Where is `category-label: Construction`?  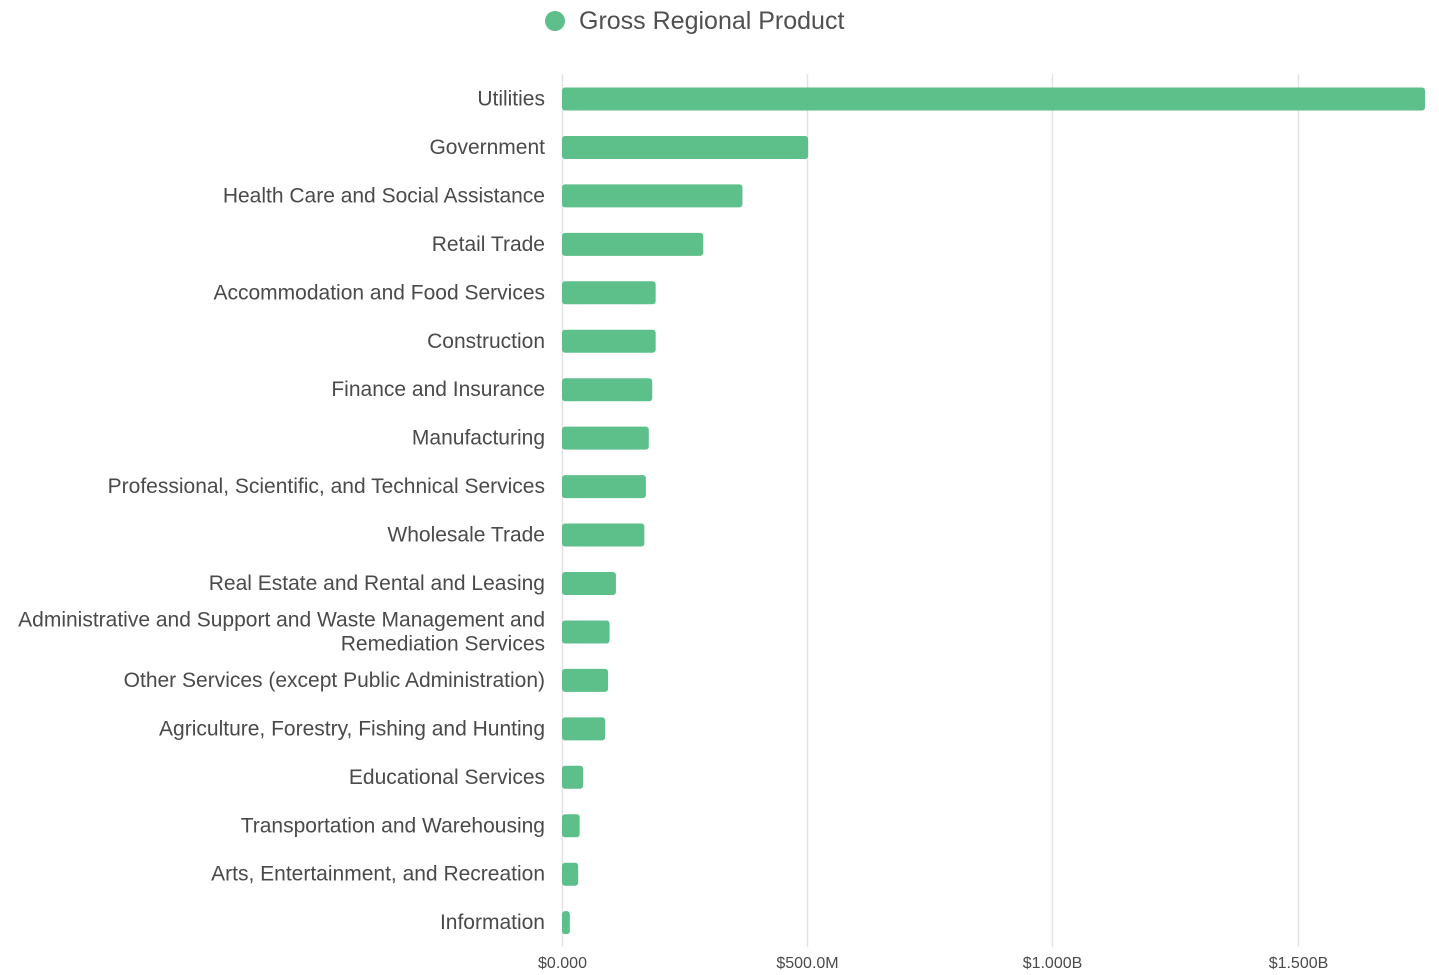
category-label: Construction is located at coordinates (486, 341).